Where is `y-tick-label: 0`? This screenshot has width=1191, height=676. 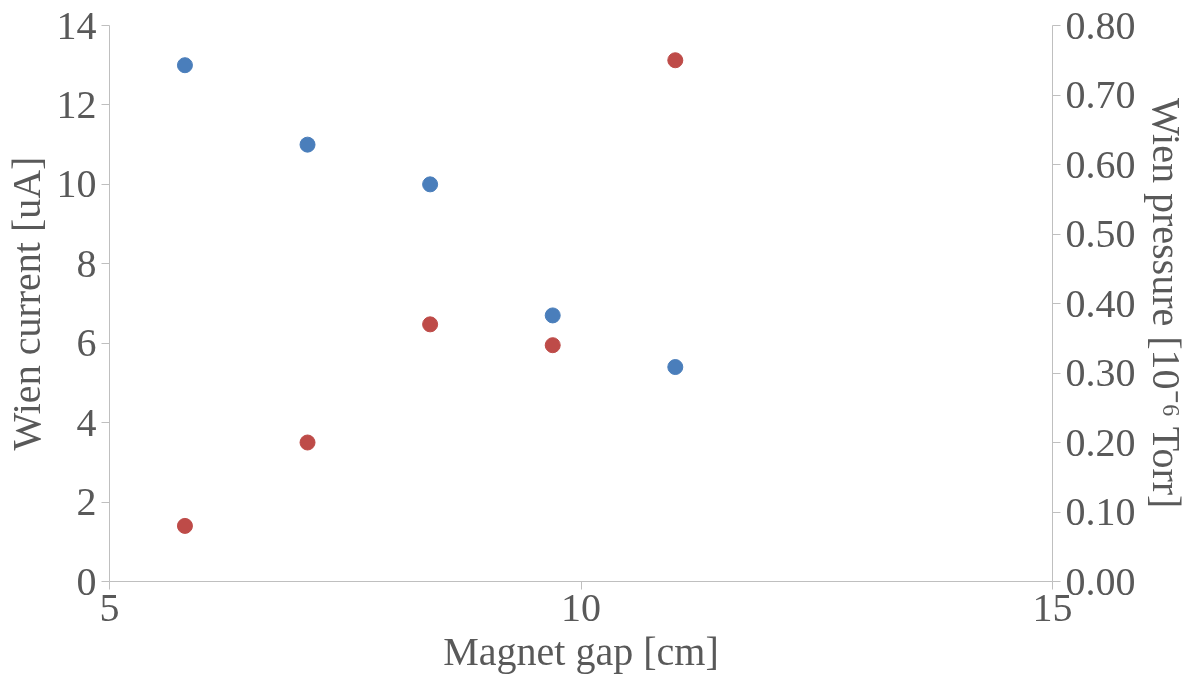
y-tick-label: 0 is located at coordinates (86, 581).